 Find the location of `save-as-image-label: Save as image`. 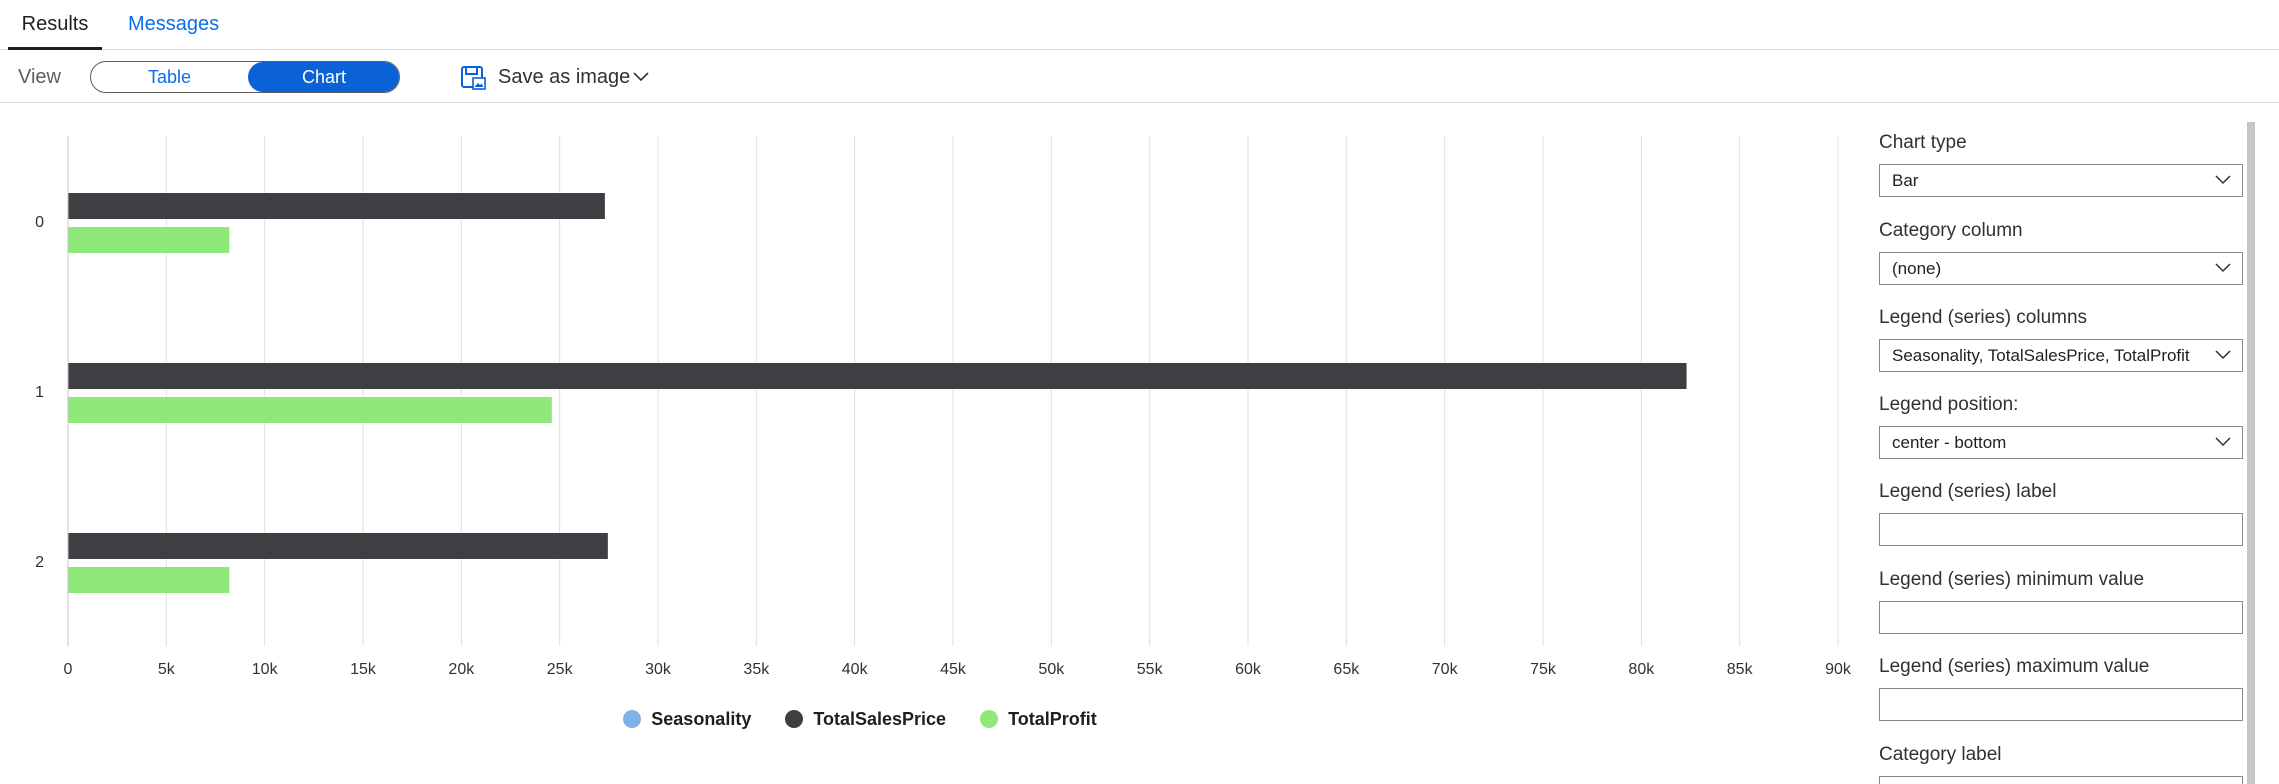

save-as-image-label: Save as image is located at coordinates (564, 77).